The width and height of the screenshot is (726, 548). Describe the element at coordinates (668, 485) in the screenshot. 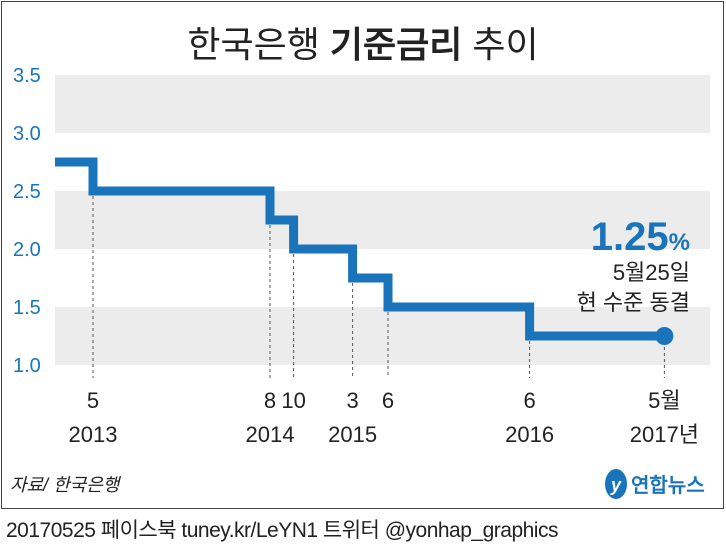

I see `logo-text: 연합뉴스` at that location.